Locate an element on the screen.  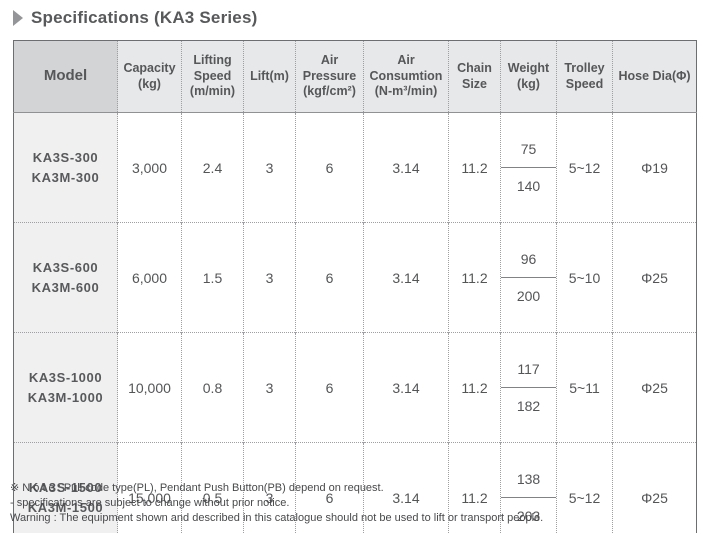
weight-upper-value: 96 is located at coordinates (528, 259).